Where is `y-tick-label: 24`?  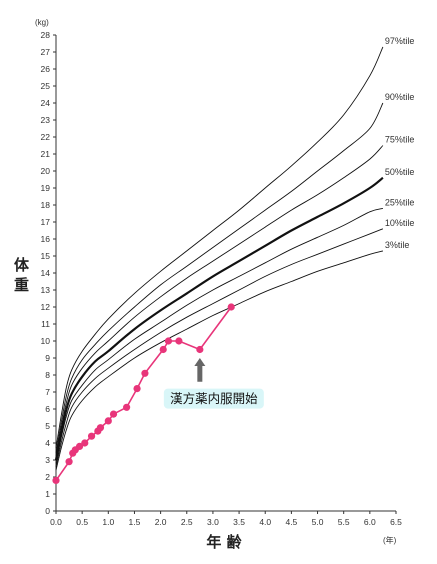 y-tick-label: 24 is located at coordinates (46, 103).